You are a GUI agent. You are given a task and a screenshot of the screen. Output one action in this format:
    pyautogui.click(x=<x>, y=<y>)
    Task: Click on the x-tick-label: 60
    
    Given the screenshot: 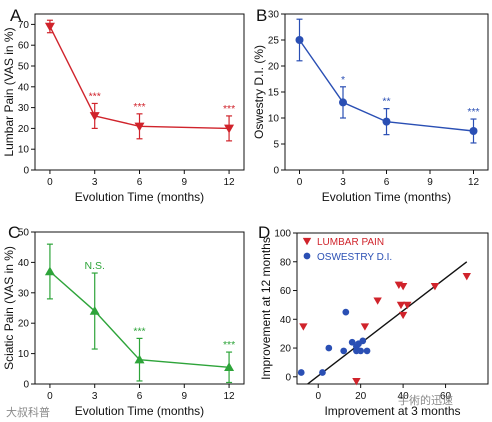 What is the action you would take?
    pyautogui.click(x=446, y=396)
    